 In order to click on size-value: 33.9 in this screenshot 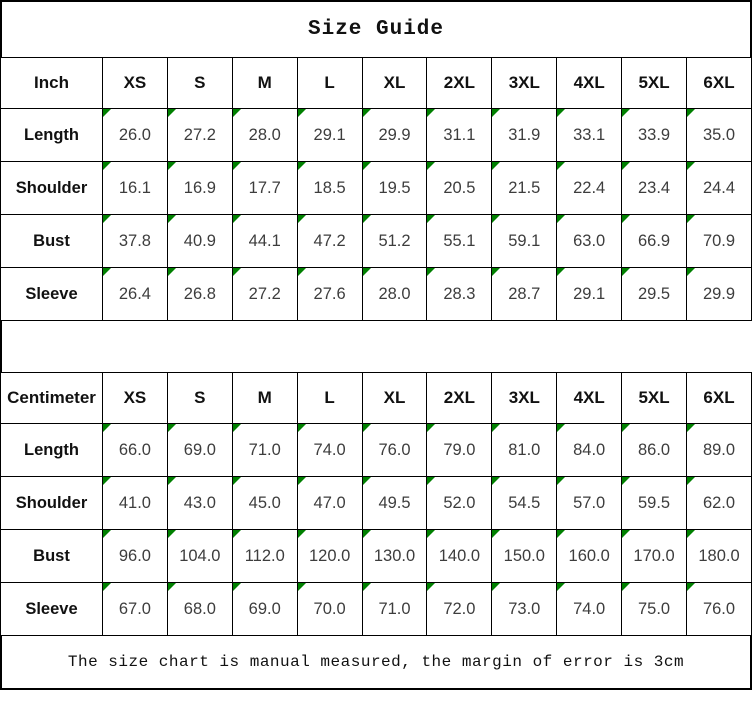, I will do `click(654, 134)`.